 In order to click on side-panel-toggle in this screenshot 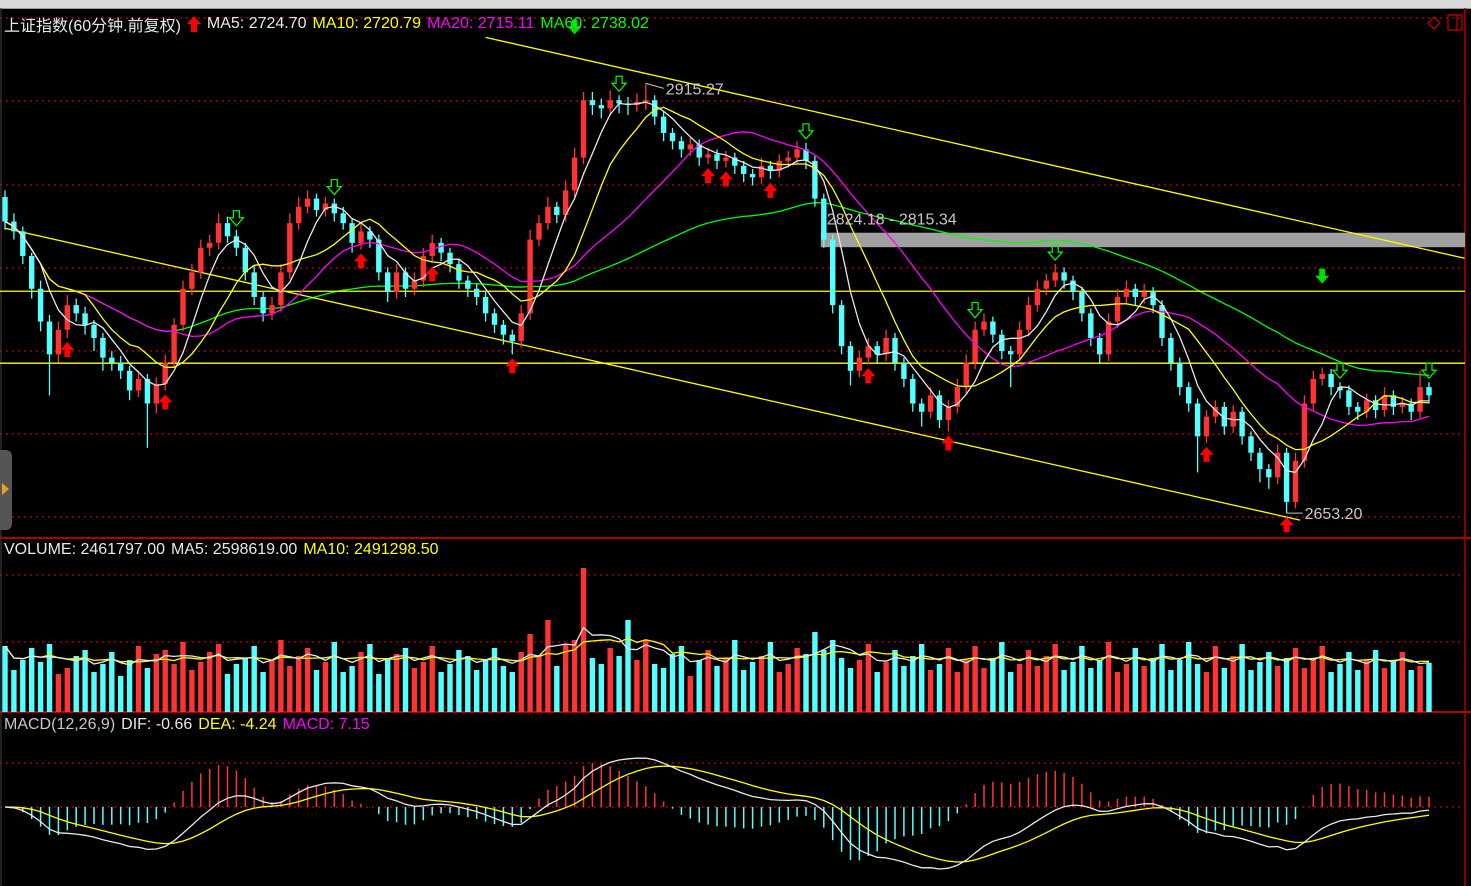, I will do `click(6, 490)`.